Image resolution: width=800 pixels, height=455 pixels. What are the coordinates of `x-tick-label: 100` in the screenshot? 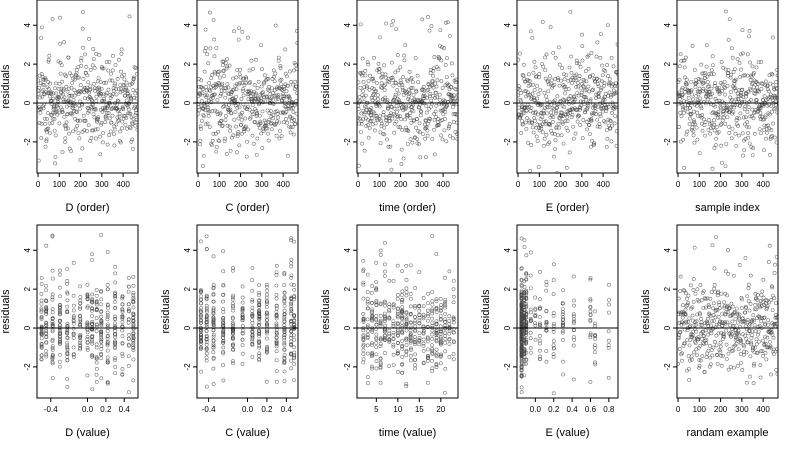 It's located at (700, 184).